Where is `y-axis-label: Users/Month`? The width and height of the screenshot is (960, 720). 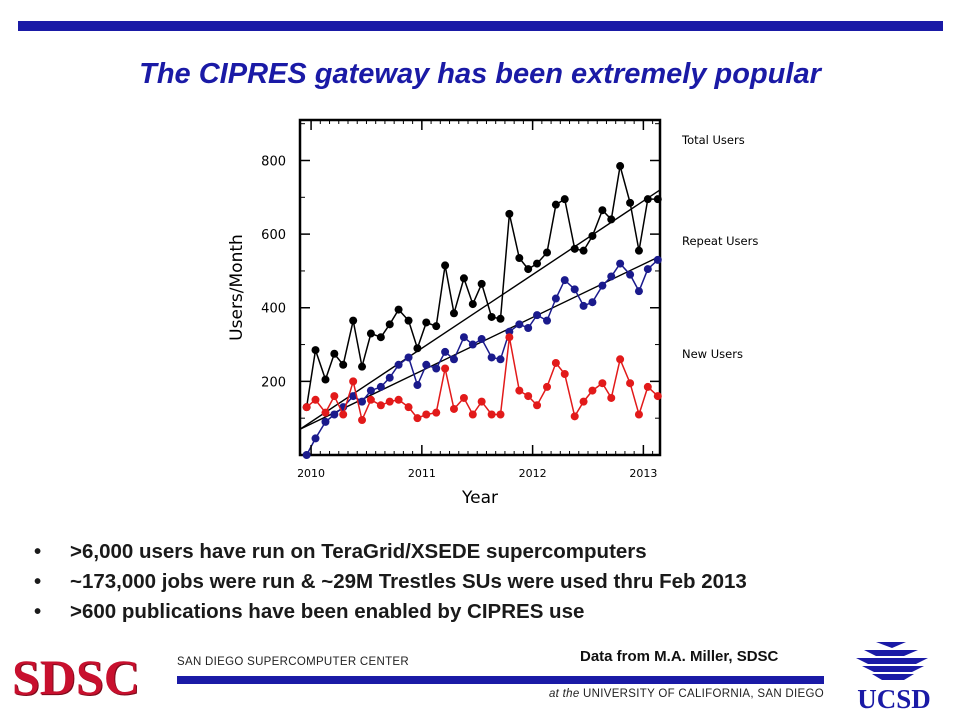
y-axis-label: Users/Month is located at coordinates (237, 287).